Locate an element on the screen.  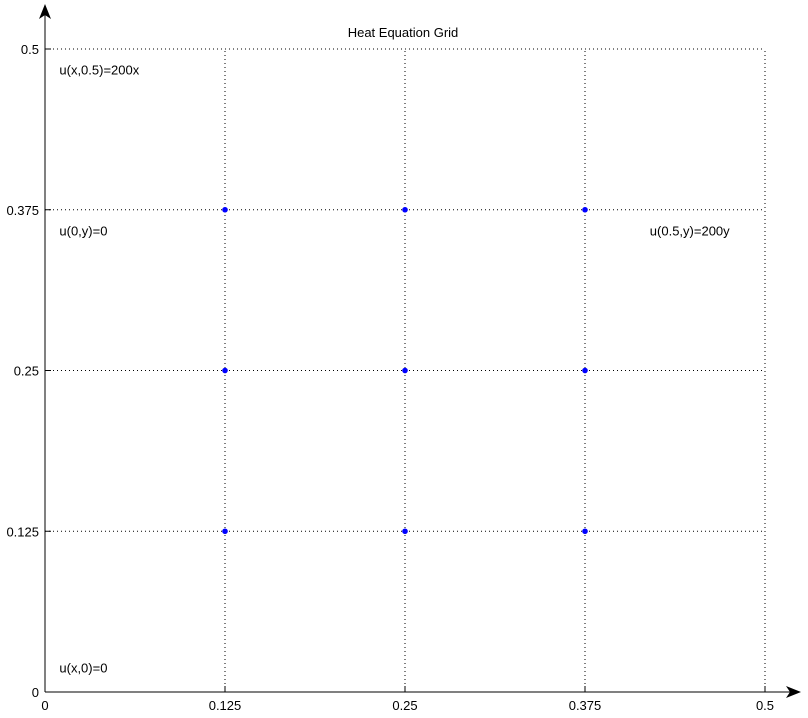
x-tick-label: 0.375 is located at coordinates (585, 705).